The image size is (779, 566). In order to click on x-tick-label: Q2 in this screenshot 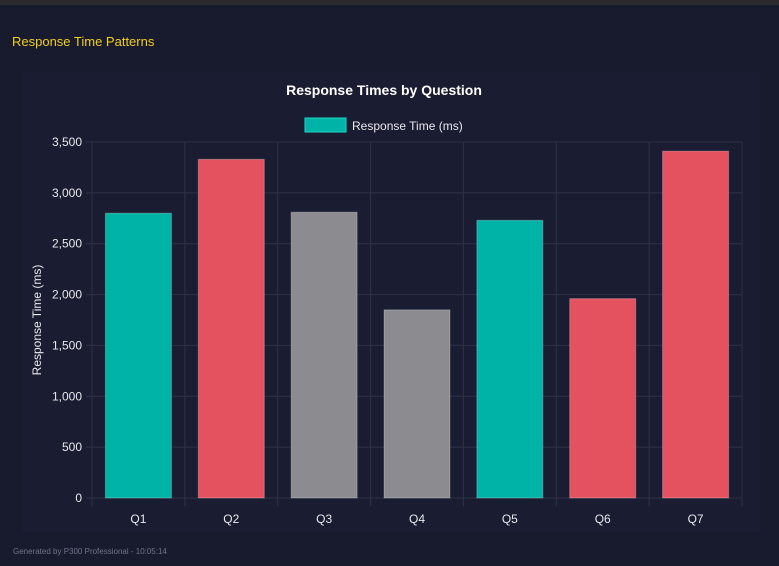, I will do `click(231, 519)`.